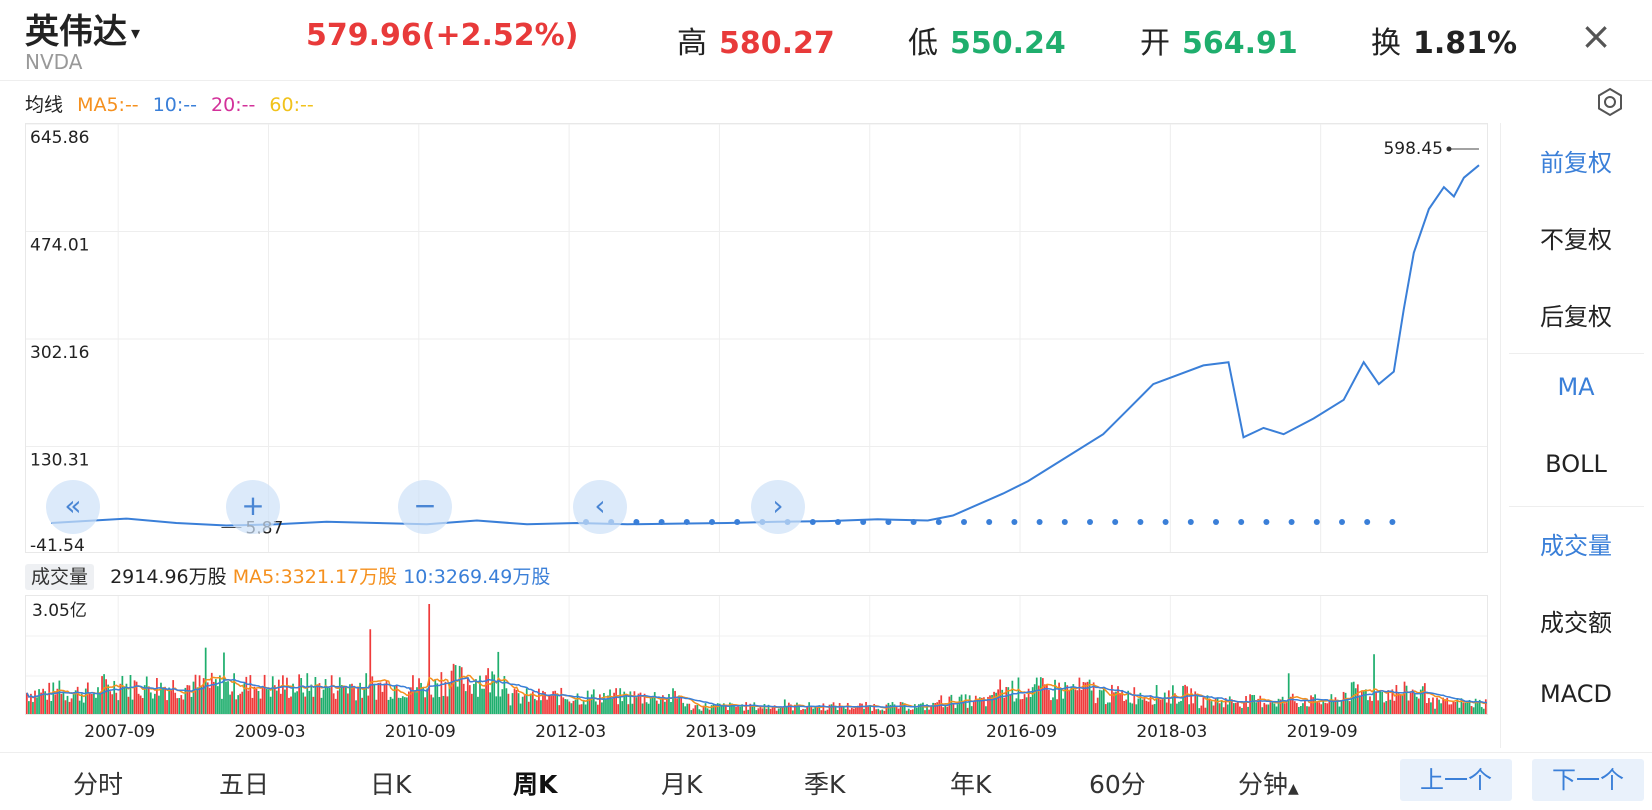  I want to click on tab-weekly: 周K, so click(535, 784).